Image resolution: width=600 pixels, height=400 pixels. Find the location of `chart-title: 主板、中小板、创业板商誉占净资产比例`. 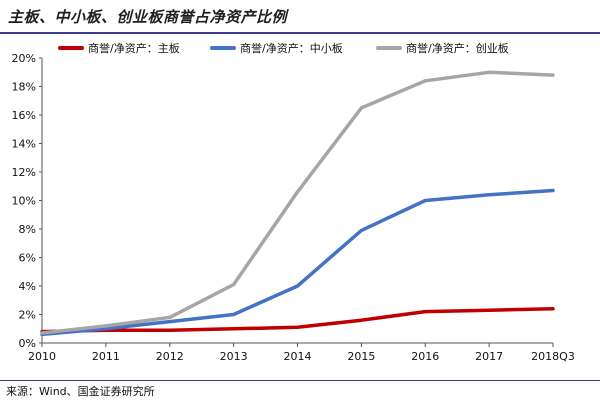

chart-title: 主板、中小板、创业板商誉占净资产比例 is located at coordinates (148, 17).